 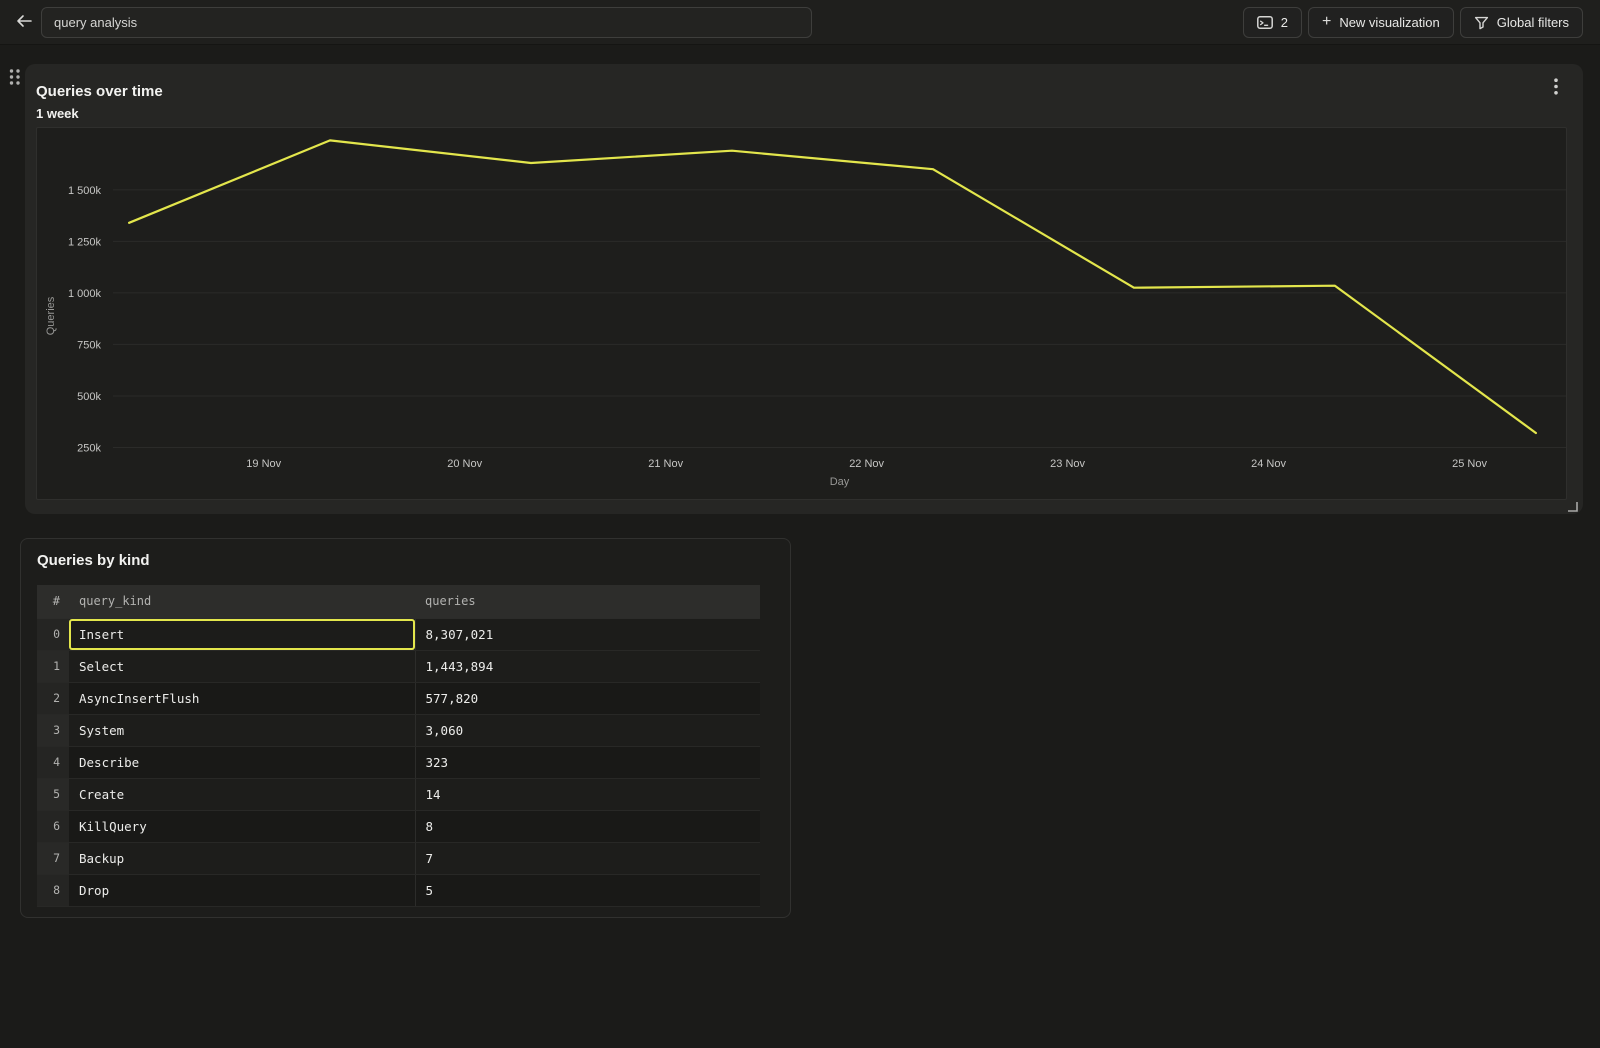 I want to click on panel-menu-button, so click(x=1556, y=88).